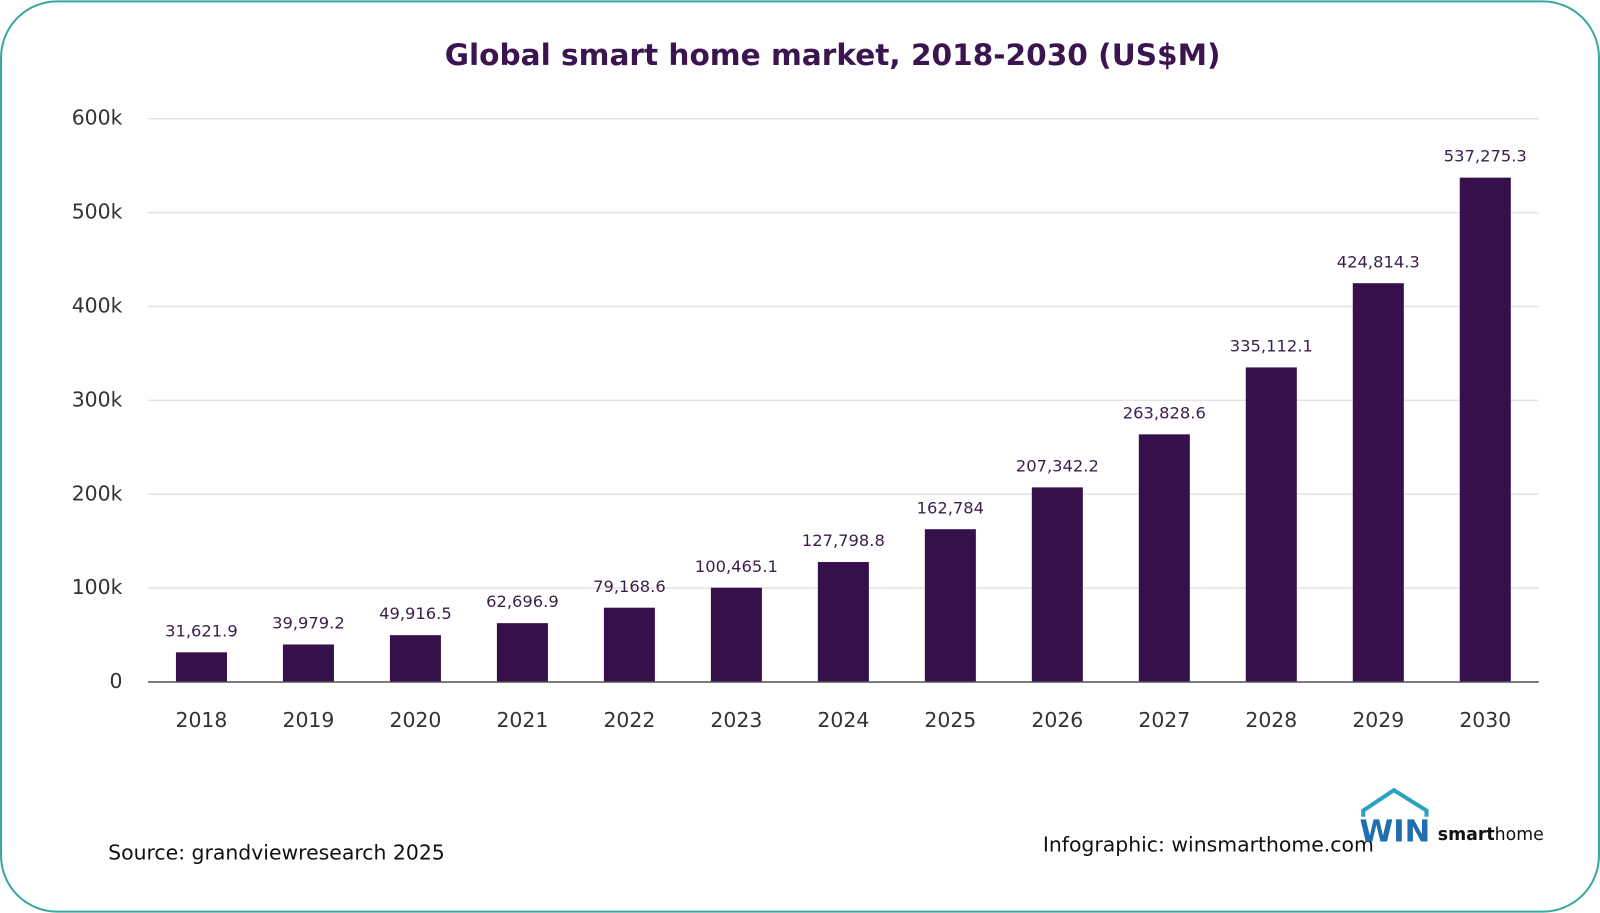 Image resolution: width=1600 pixels, height=913 pixels. Describe the element at coordinates (415, 613) in the screenshot. I see `value-label: 49,916.5` at that location.